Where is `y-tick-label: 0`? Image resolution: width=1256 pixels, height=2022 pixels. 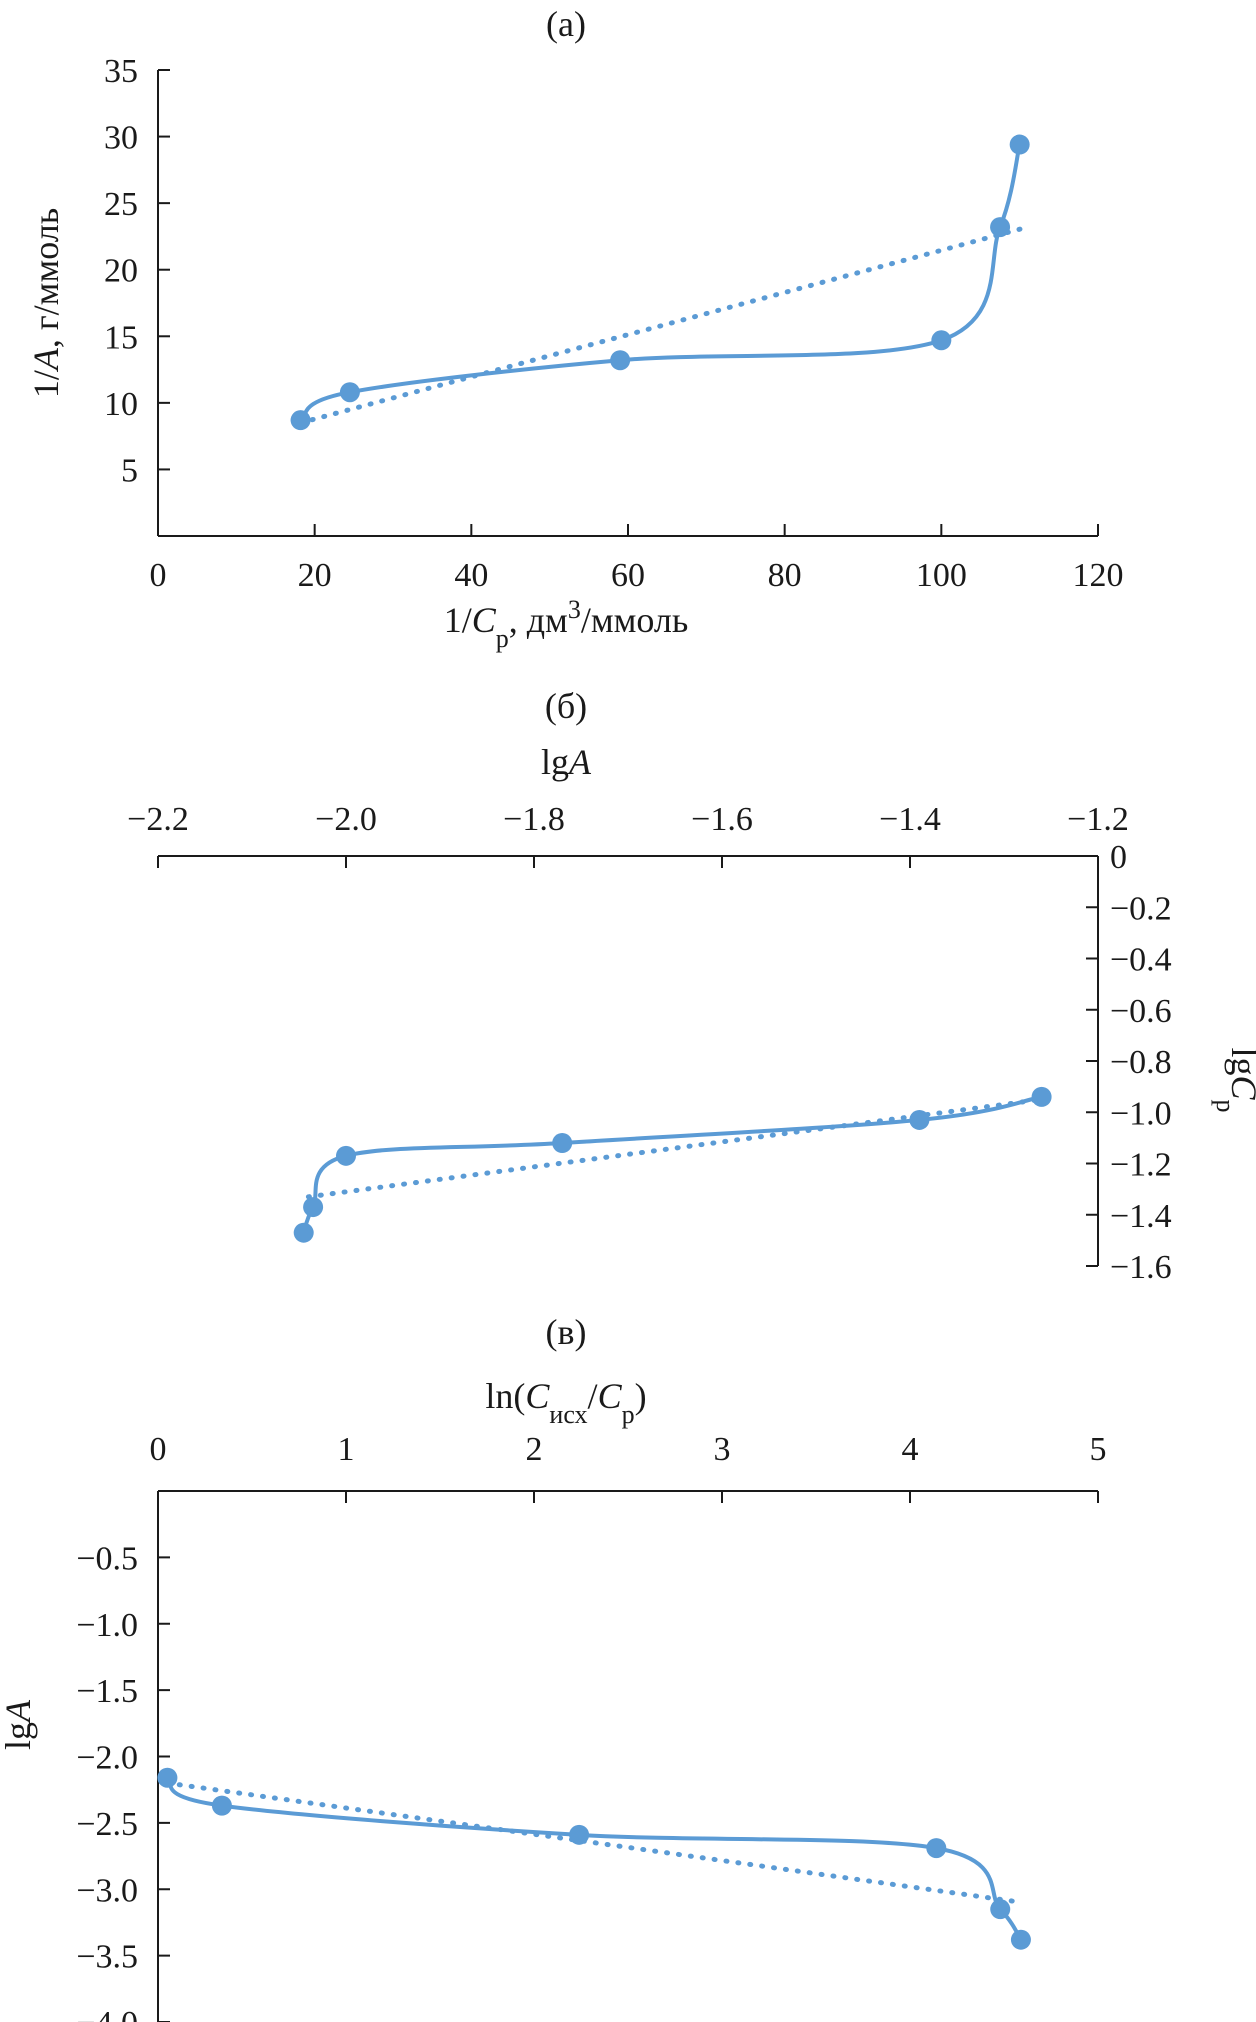 y-tick-label: 0 is located at coordinates (1118, 857).